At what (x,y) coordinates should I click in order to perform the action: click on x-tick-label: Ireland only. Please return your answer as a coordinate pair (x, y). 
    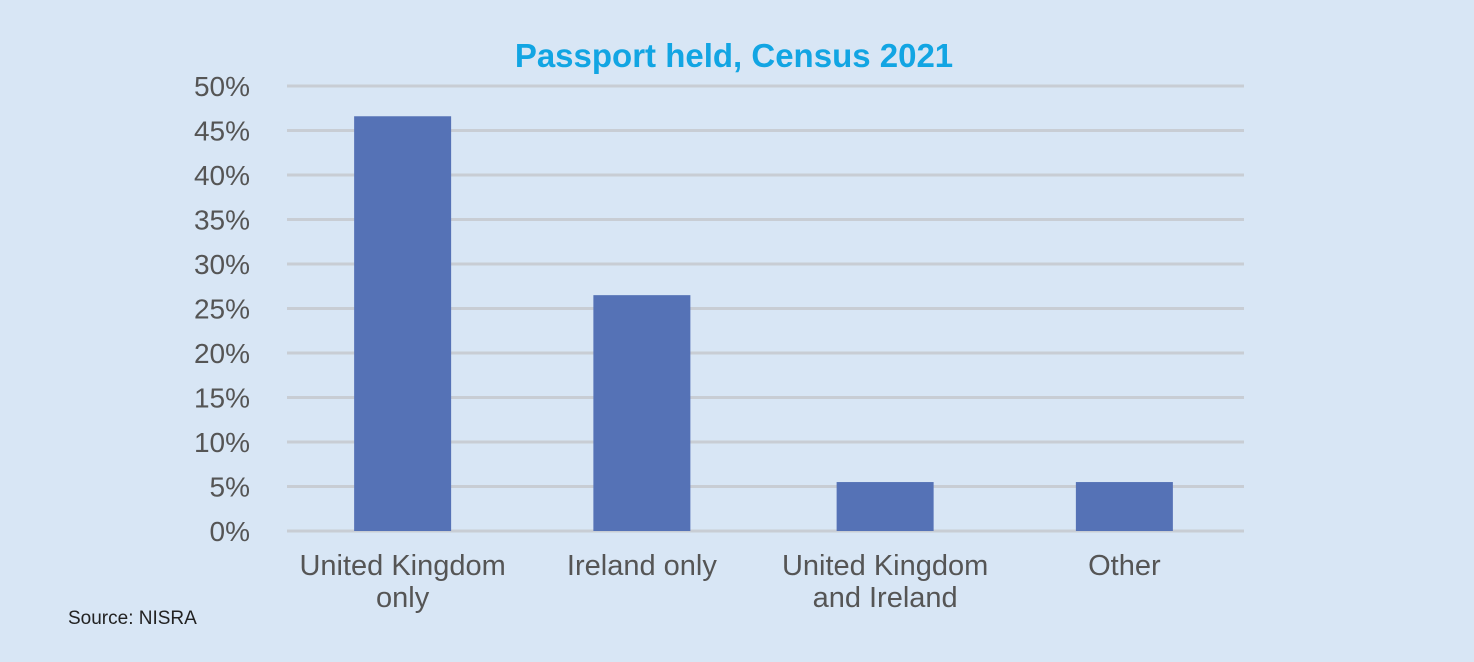
    Looking at the image, I should click on (642, 566).